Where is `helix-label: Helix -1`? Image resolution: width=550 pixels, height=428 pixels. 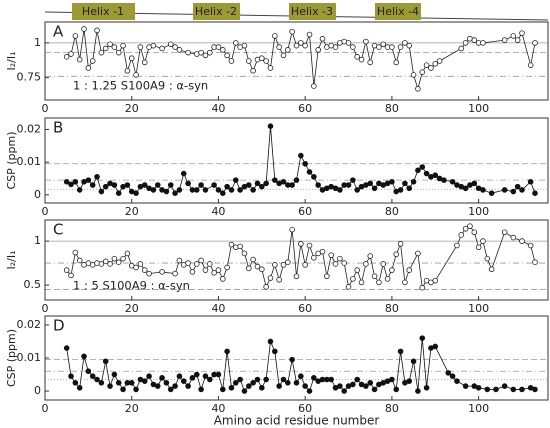
helix-label: Helix -1 is located at coordinates (103, 11).